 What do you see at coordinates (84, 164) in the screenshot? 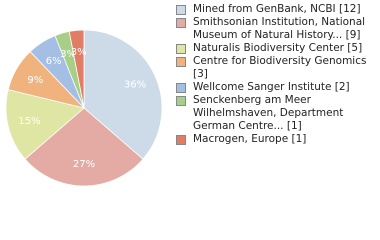
I see `slice-label: 27%` at bounding box center [84, 164].